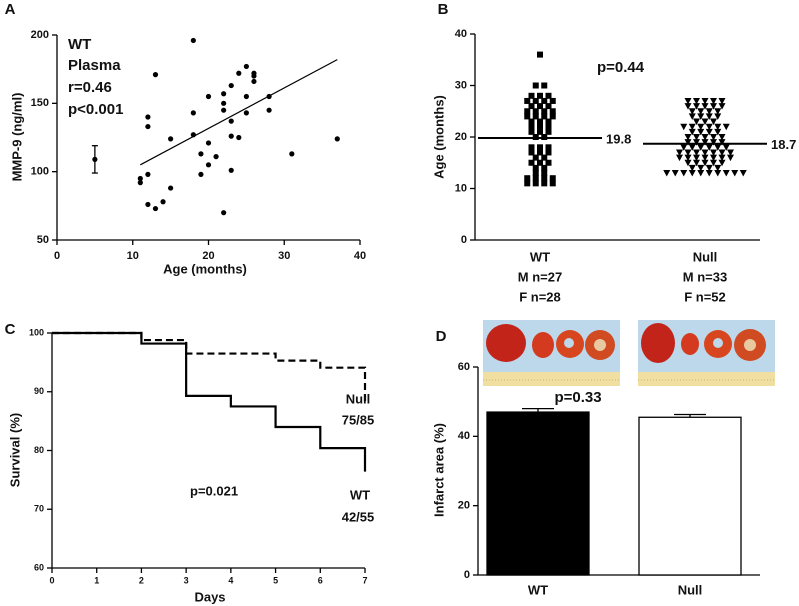 This screenshot has width=799, height=606. Describe the element at coordinates (16, 137) in the screenshot. I see `y-axis-label: MMP-9 (ng/ml)` at that location.